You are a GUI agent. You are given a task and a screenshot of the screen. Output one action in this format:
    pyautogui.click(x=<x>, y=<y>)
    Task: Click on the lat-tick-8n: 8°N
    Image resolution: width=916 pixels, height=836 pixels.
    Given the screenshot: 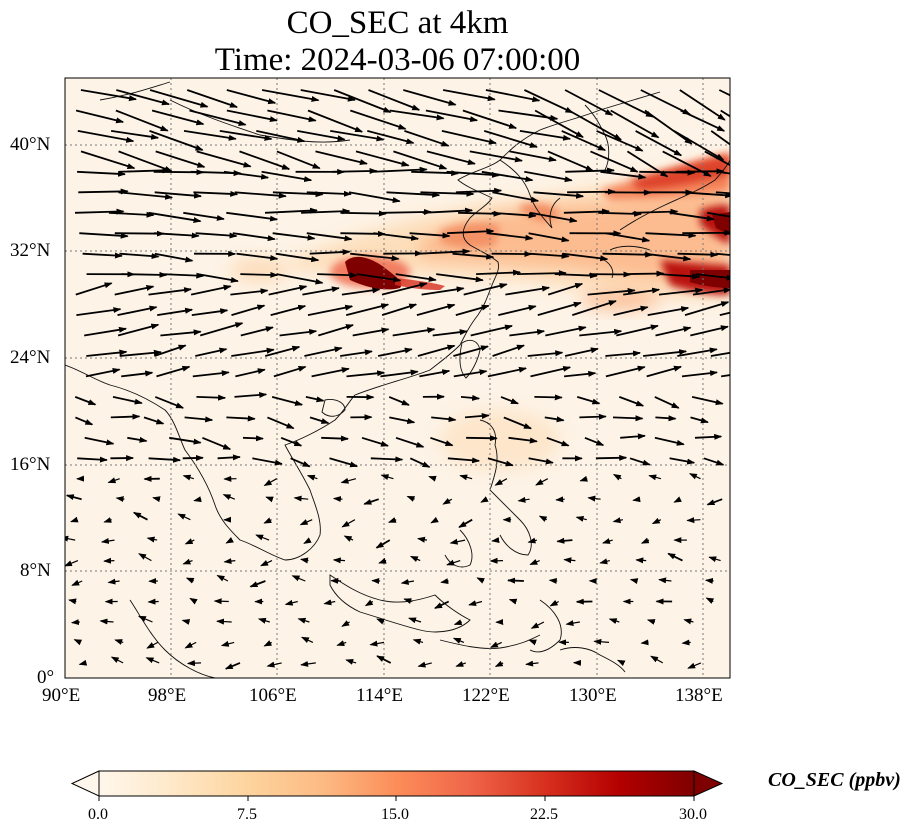 What is the action you would take?
    pyautogui.click(x=35, y=570)
    